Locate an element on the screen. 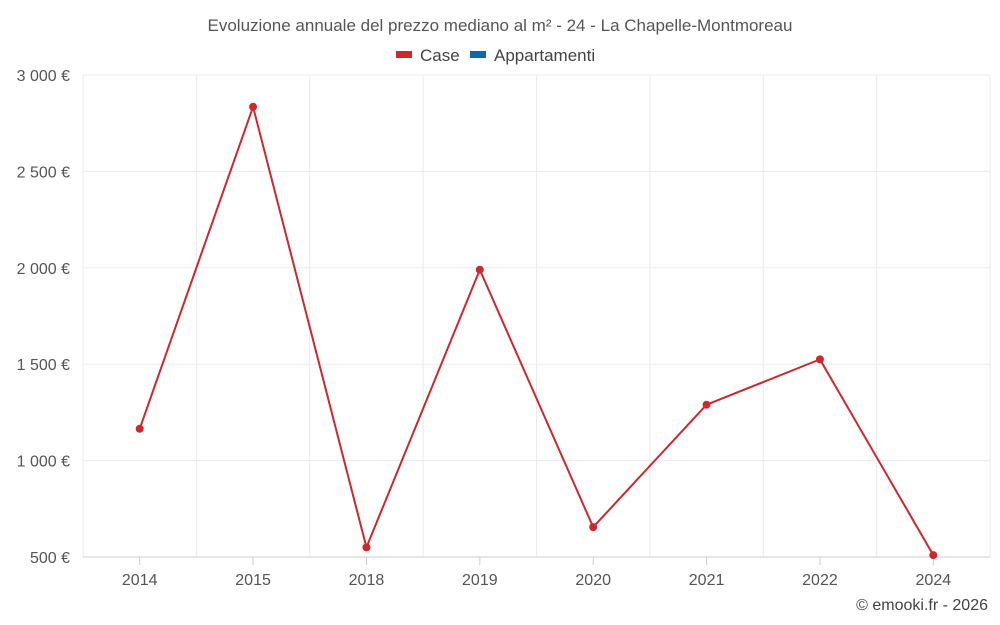 The height and width of the screenshot is (625, 1000). legend-item-appartamenti: Appartamenti is located at coordinates (532, 55).